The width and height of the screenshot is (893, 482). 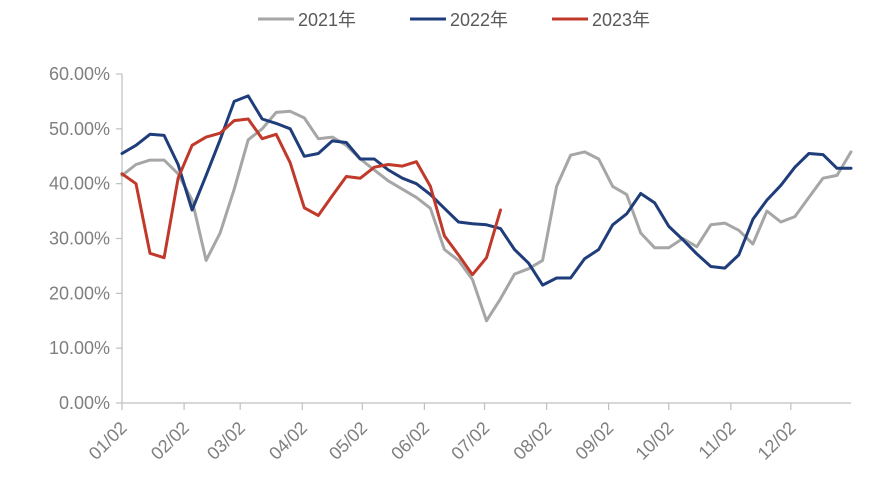 What do you see at coordinates (79, 129) in the screenshot?
I see `y-tick-label: 50.00%` at bounding box center [79, 129].